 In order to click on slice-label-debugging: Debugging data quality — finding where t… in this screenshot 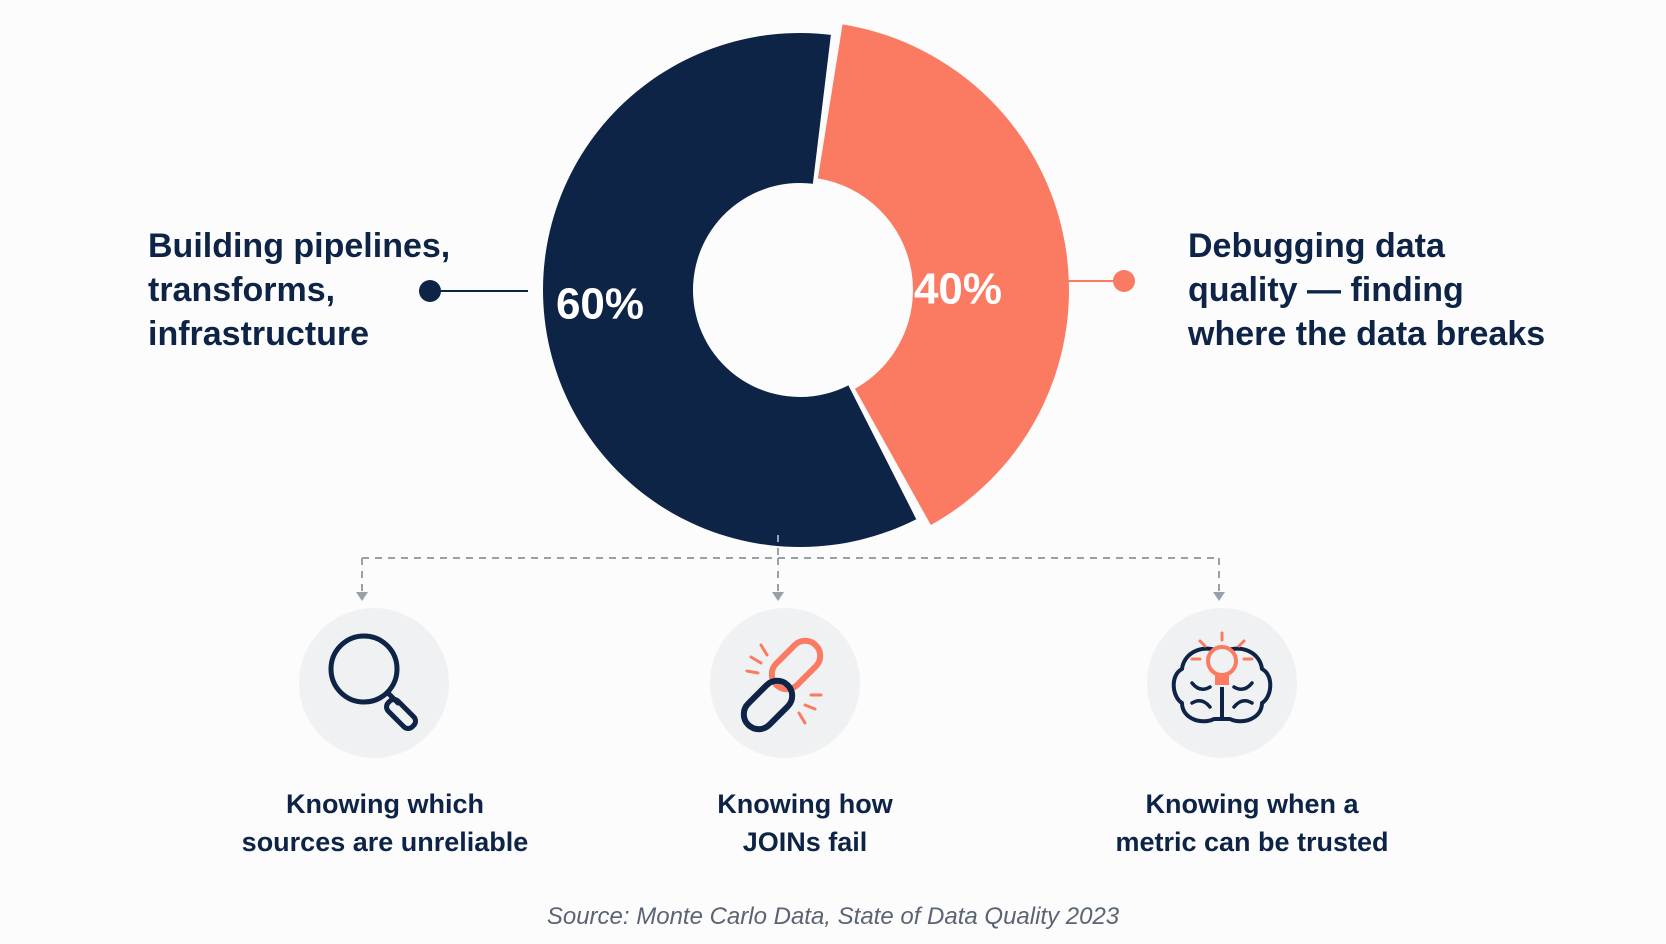, I will do `click(1366, 290)`.